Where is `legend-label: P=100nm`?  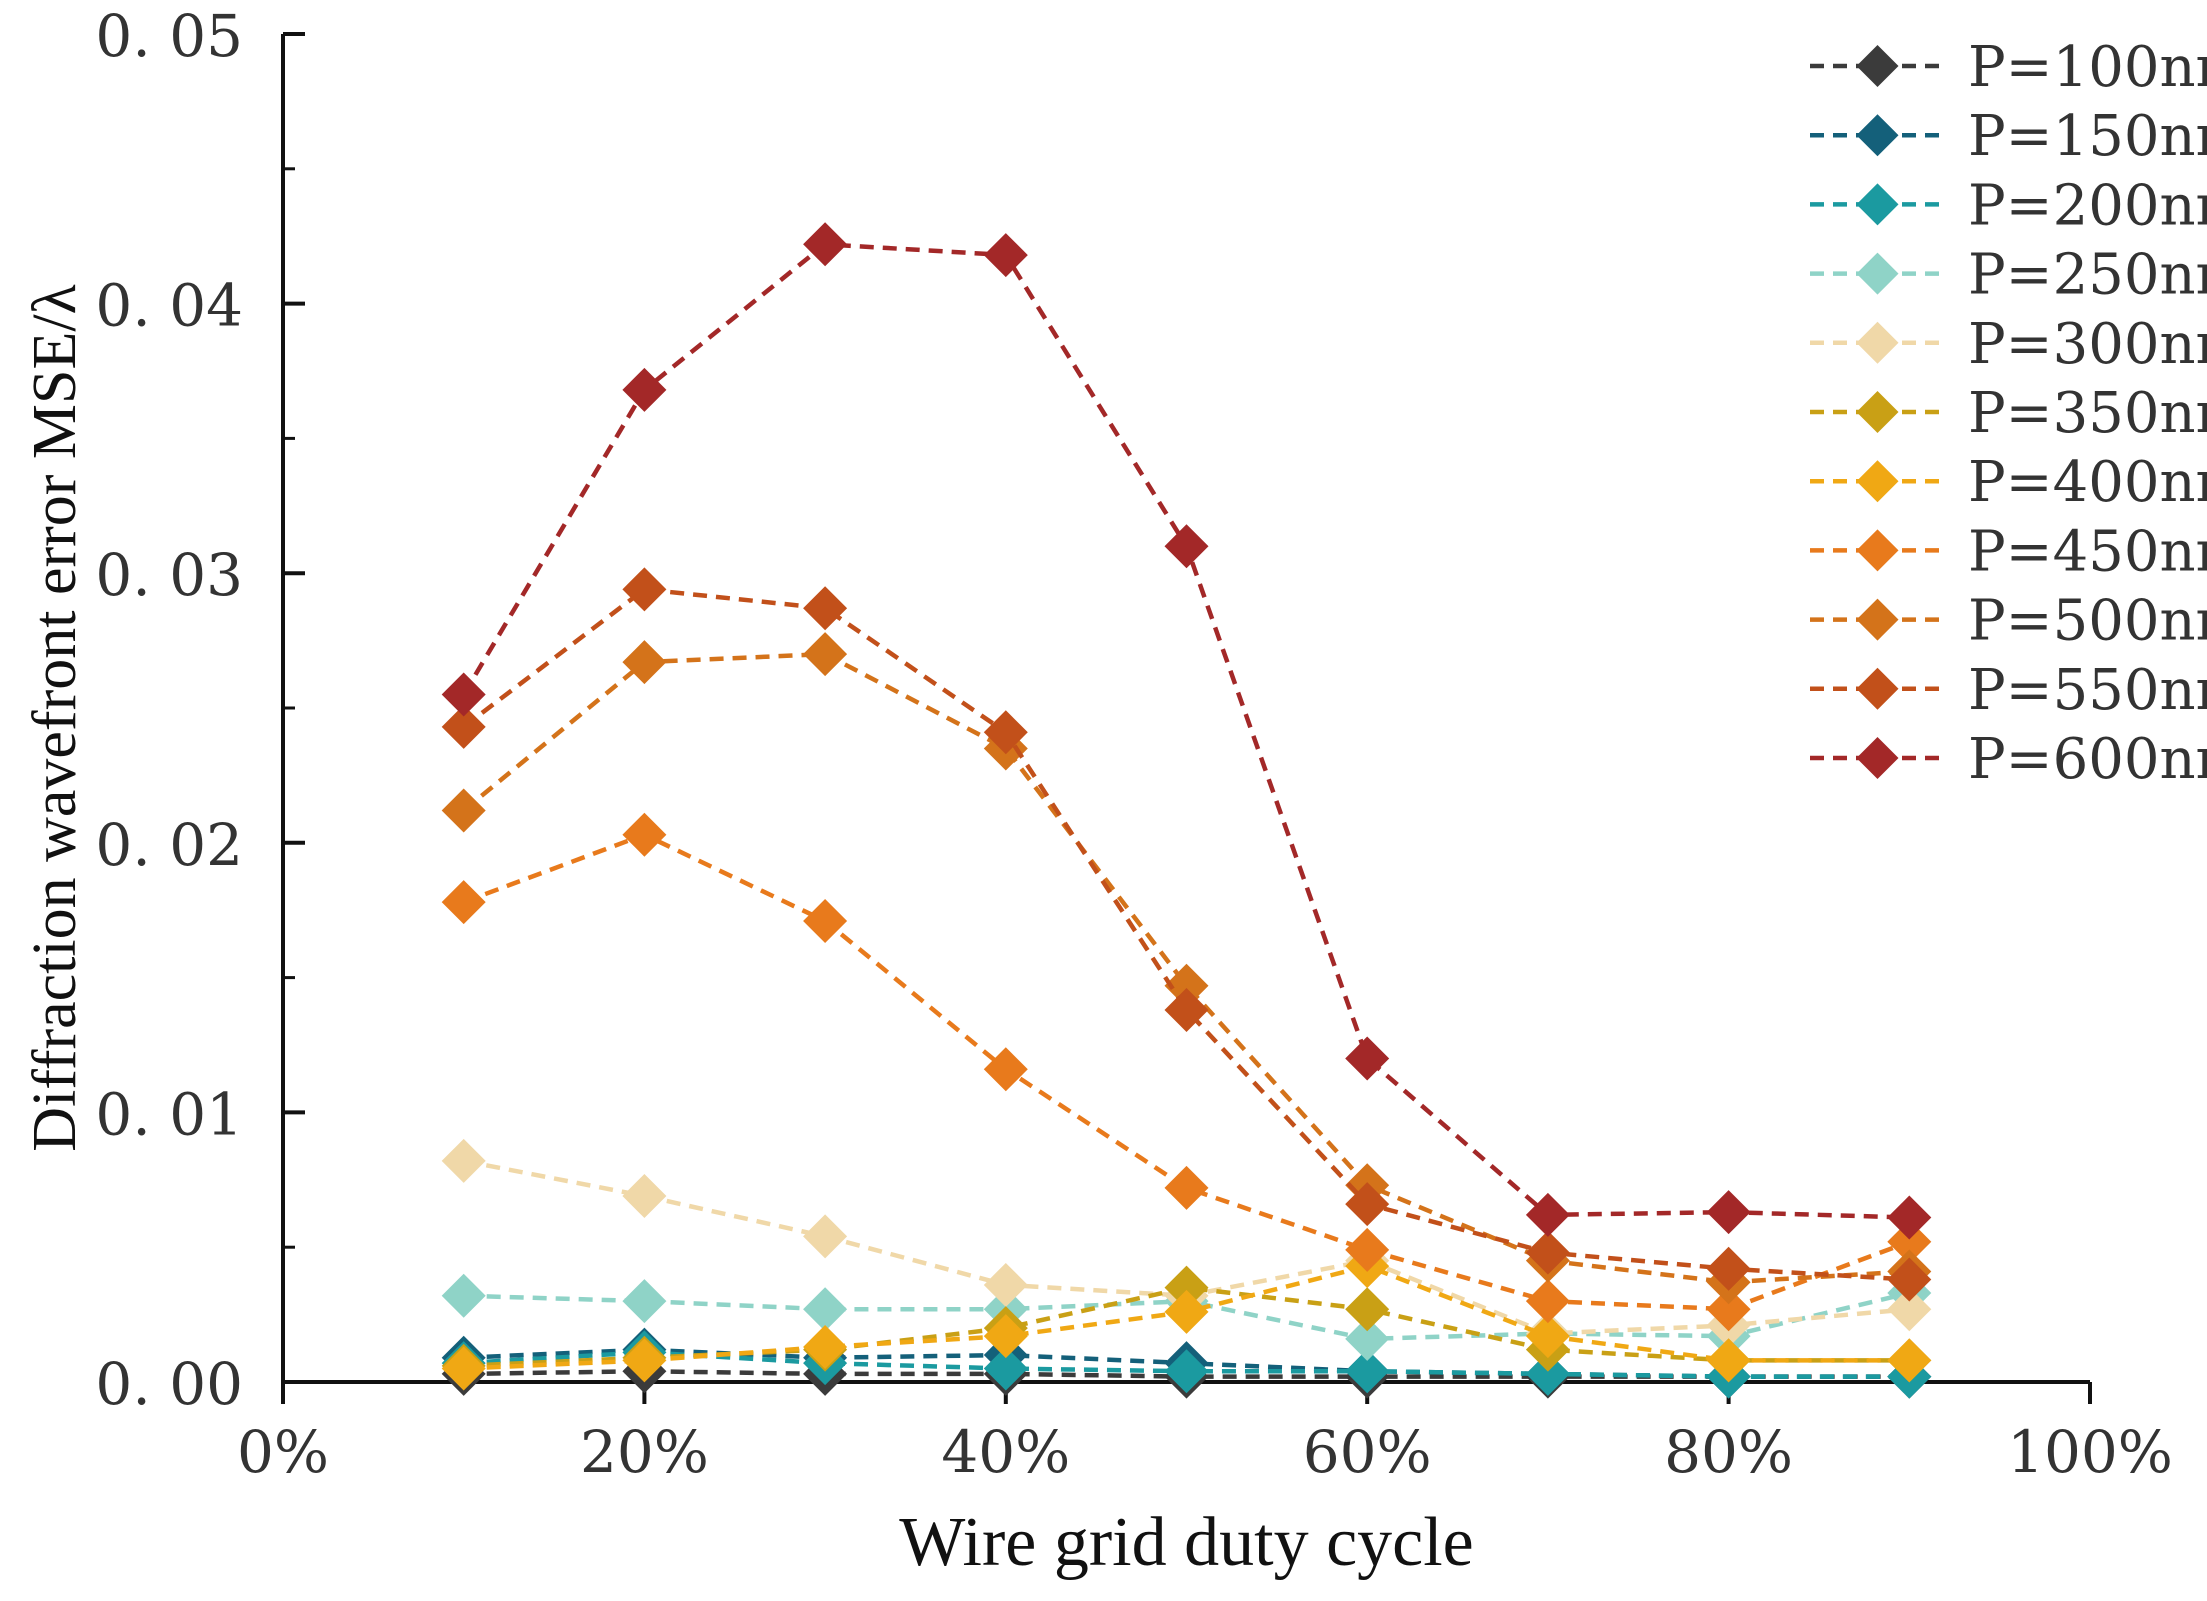 legend-label: P=100nm is located at coordinates (2087, 67).